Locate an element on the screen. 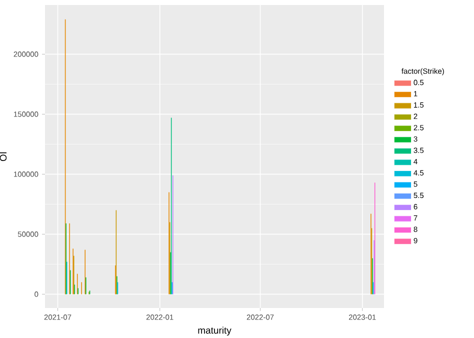  x-axis-title: maturity is located at coordinates (215, 331).